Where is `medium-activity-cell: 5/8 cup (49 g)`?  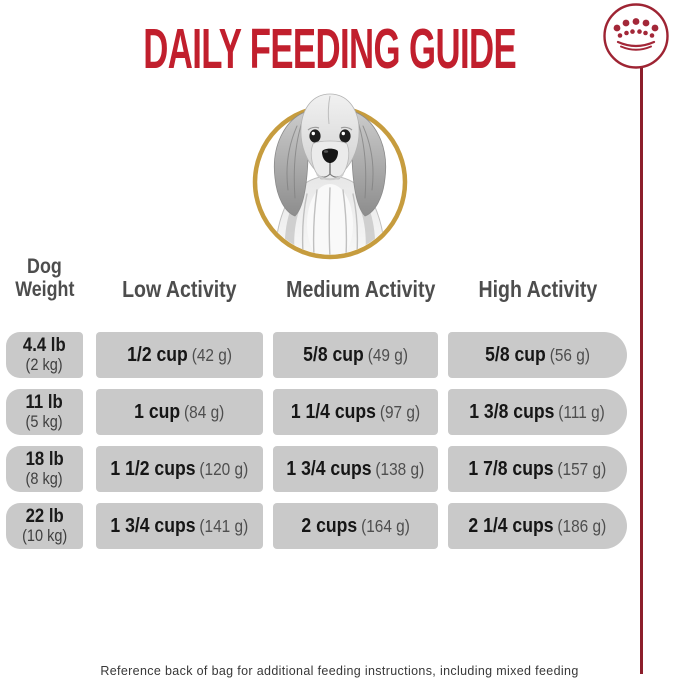 medium-activity-cell: 5/8 cup (49 g) is located at coordinates (355, 355).